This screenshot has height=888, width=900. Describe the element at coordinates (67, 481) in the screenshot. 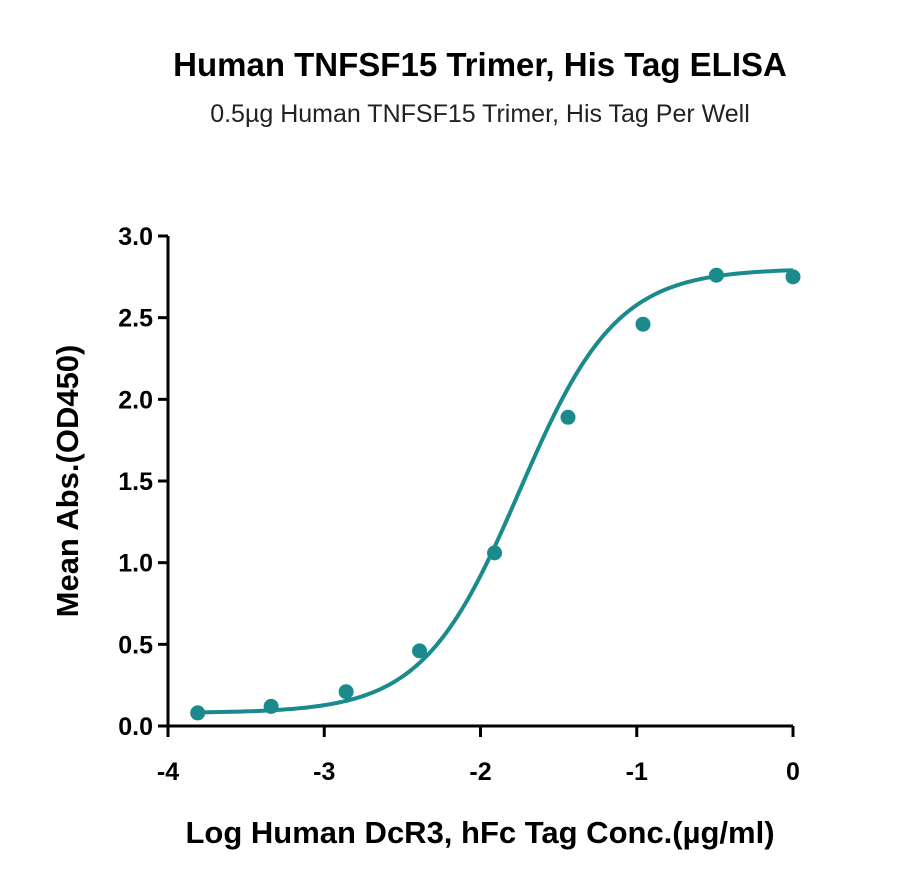

I see `y-axis-title: Mean Abs.(OD450)` at that location.